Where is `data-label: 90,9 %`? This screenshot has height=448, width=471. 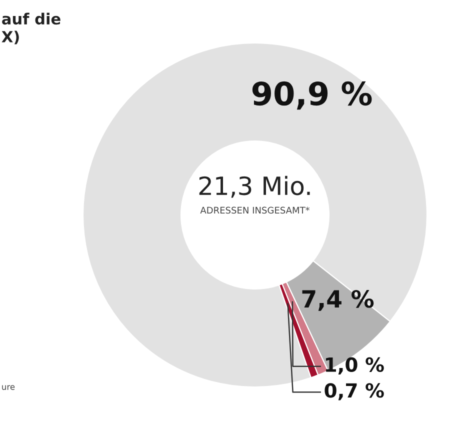
data-label: 90,9 % is located at coordinates (312, 95).